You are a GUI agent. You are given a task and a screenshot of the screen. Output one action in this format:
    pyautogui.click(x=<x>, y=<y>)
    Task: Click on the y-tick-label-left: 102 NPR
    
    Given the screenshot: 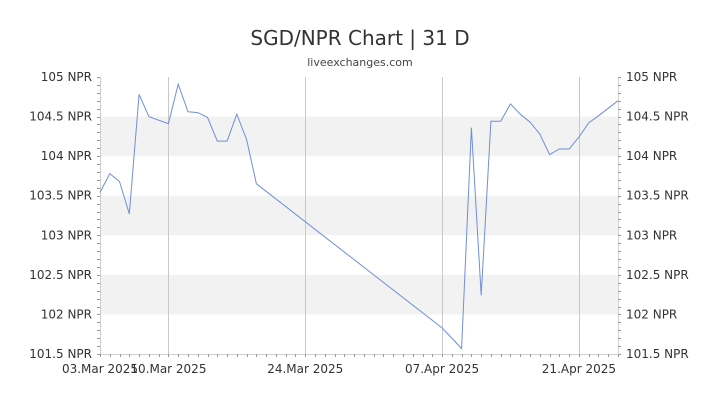 What is the action you would take?
    pyautogui.click(x=66, y=314)
    